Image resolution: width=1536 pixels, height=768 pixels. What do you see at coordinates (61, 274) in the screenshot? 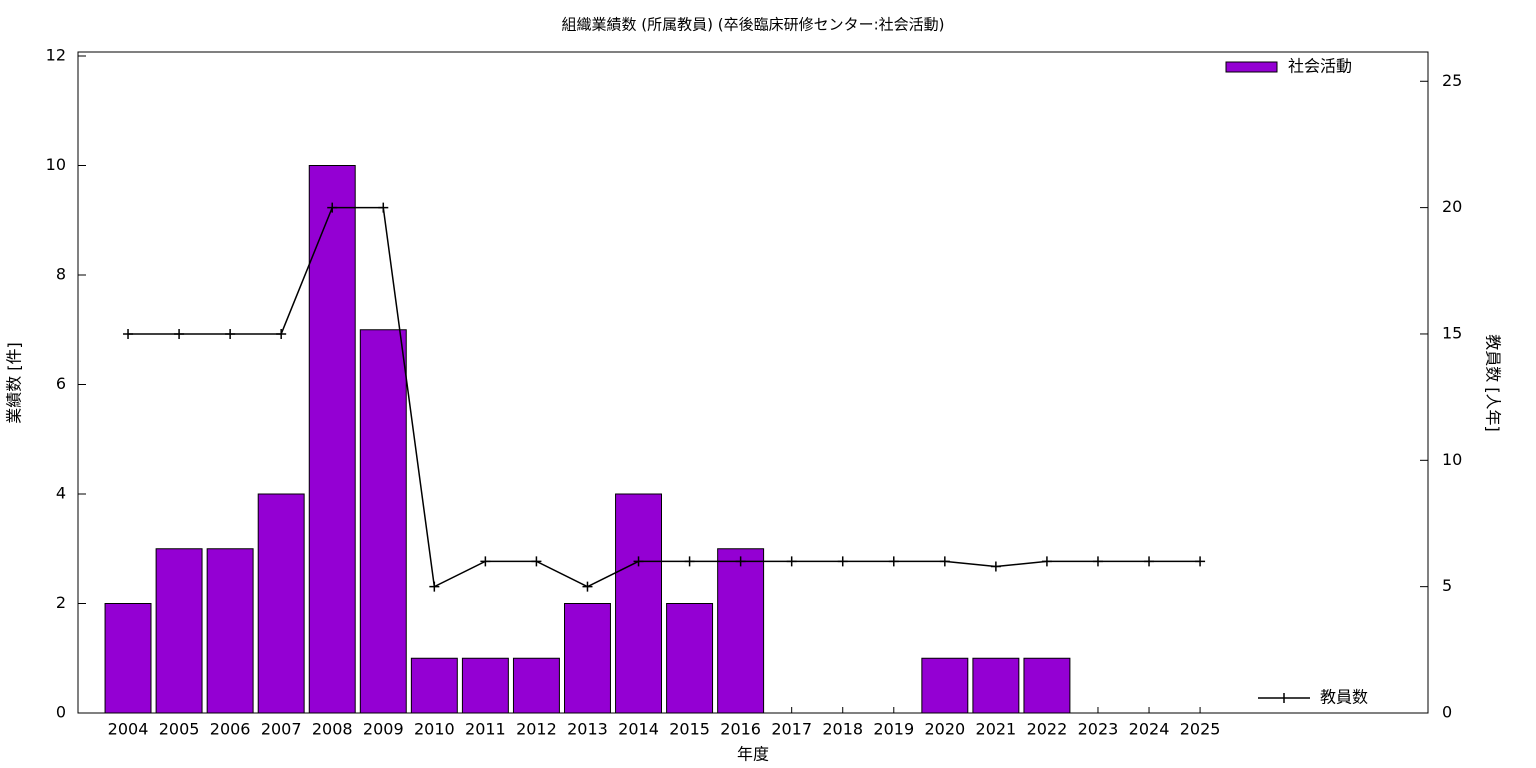
I see `y-tick-label: 8` at bounding box center [61, 274].